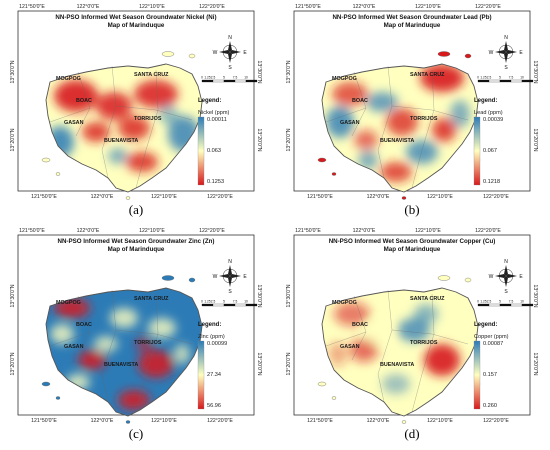  I want to click on town-label: BUENAVISTA, so click(397, 365).